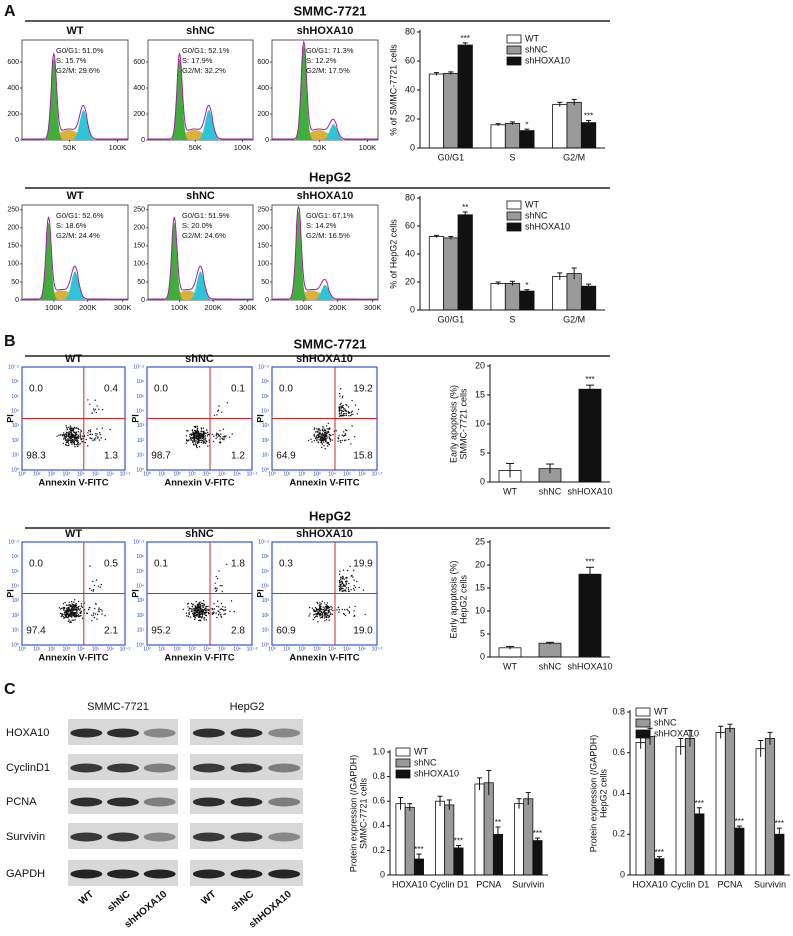 Image resolution: width=793 pixels, height=936 pixels. Describe the element at coordinates (480, 541) in the screenshot. I see `y-tick-label: 25` at that location.